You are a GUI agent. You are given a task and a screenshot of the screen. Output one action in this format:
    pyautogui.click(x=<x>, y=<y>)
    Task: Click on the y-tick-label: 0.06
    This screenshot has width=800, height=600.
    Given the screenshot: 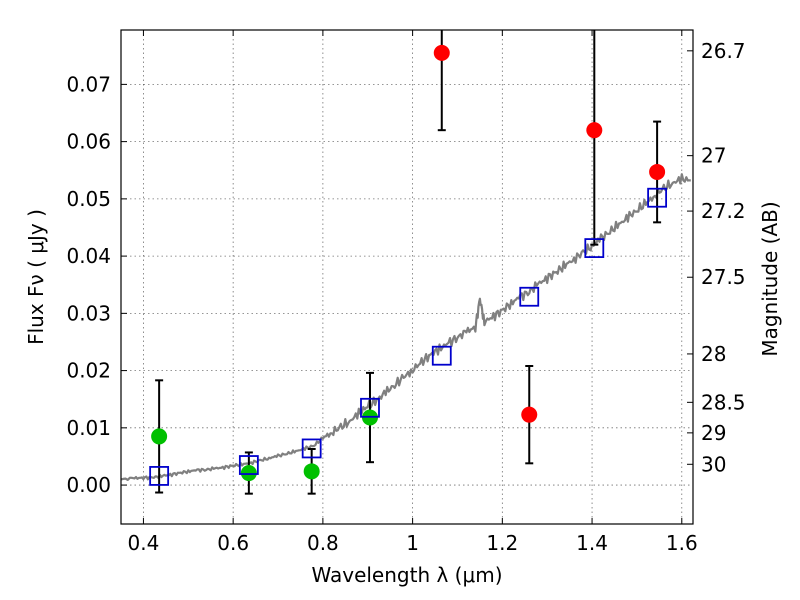 What is the action you would take?
    pyautogui.click(x=88, y=142)
    